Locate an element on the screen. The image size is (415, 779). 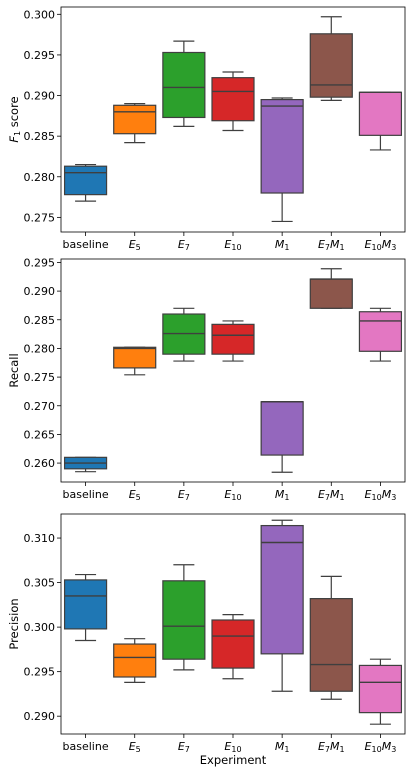
y-axis-label: Recall is located at coordinates (14, 370).